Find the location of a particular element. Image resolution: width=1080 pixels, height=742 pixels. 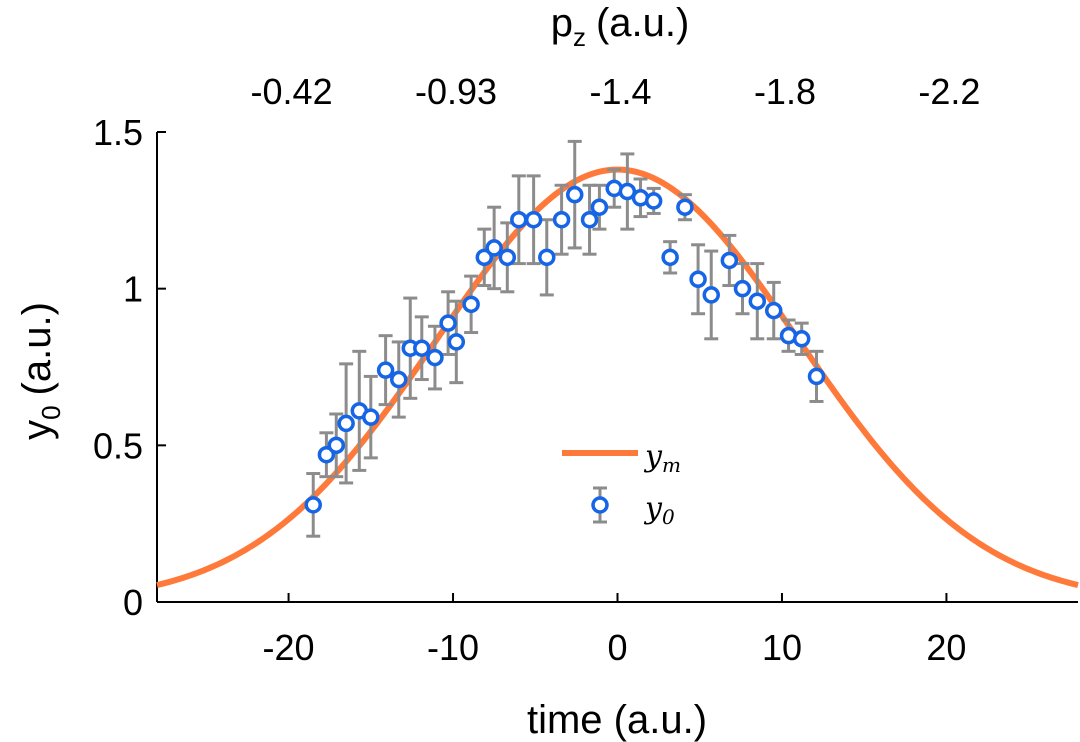

x-tick-label: 20 is located at coordinates (946, 647).